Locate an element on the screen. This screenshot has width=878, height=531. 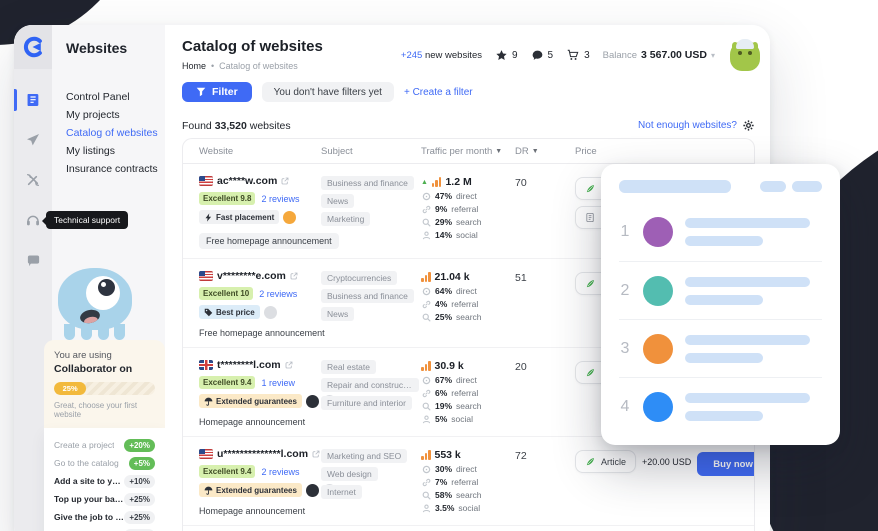
stat-percent: 64% is located at coordinates (444, 291).